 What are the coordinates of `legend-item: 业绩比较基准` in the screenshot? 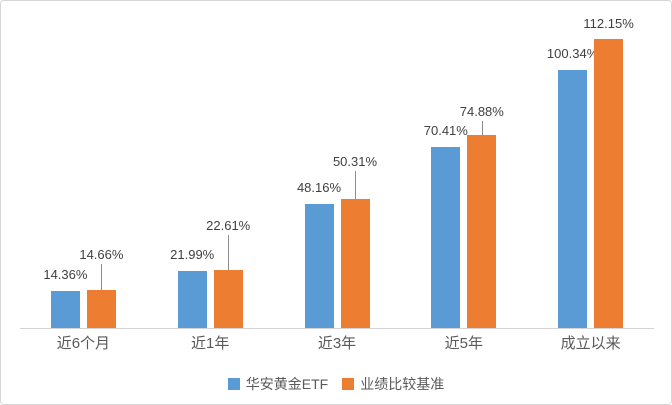 It's located at (393, 384).